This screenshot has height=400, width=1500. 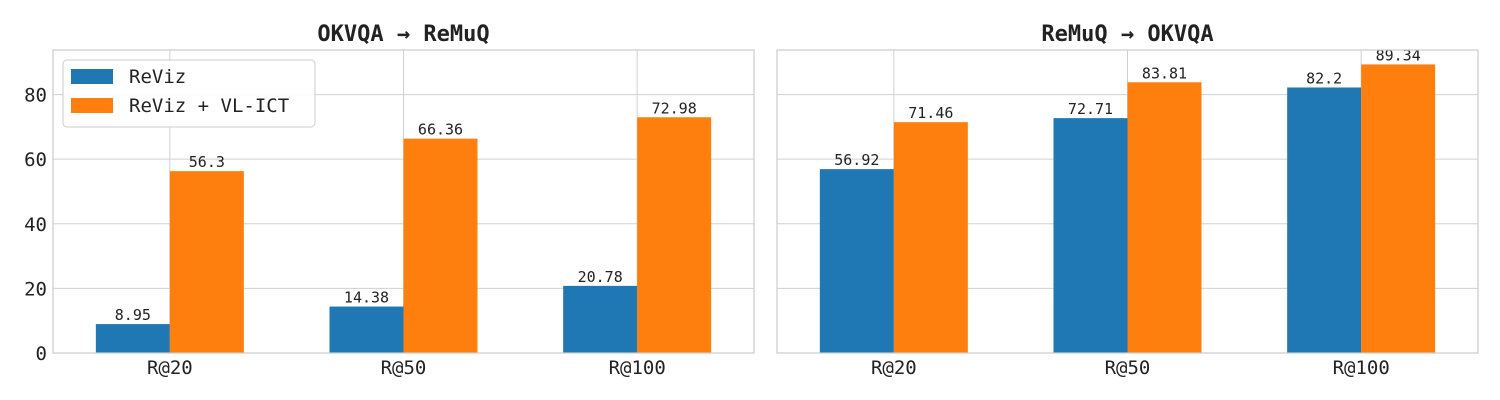 What do you see at coordinates (600, 277) in the screenshot?
I see `value-label: 20.78` at bounding box center [600, 277].